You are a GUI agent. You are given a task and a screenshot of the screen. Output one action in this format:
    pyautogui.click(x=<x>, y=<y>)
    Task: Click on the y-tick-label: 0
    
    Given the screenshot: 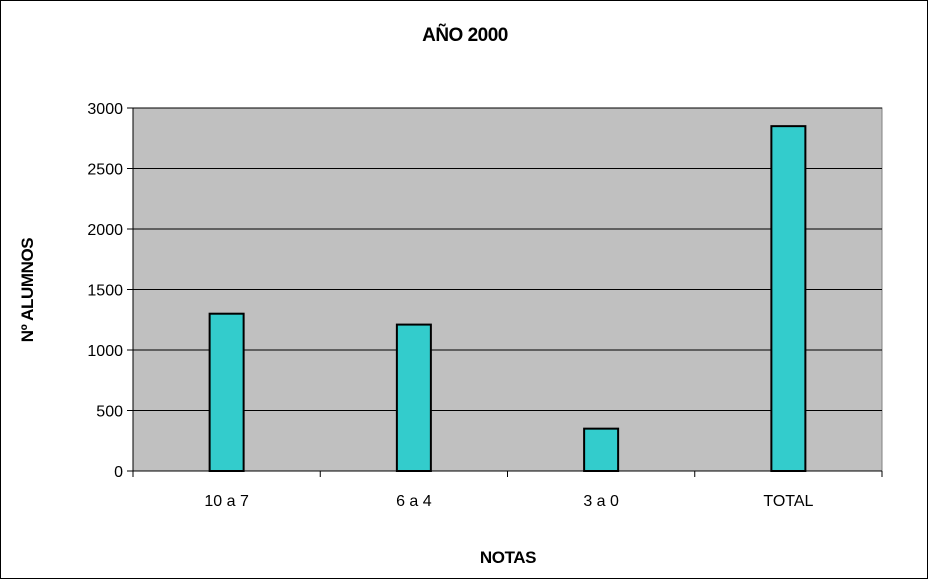 What is the action you would take?
    pyautogui.click(x=118, y=472)
    